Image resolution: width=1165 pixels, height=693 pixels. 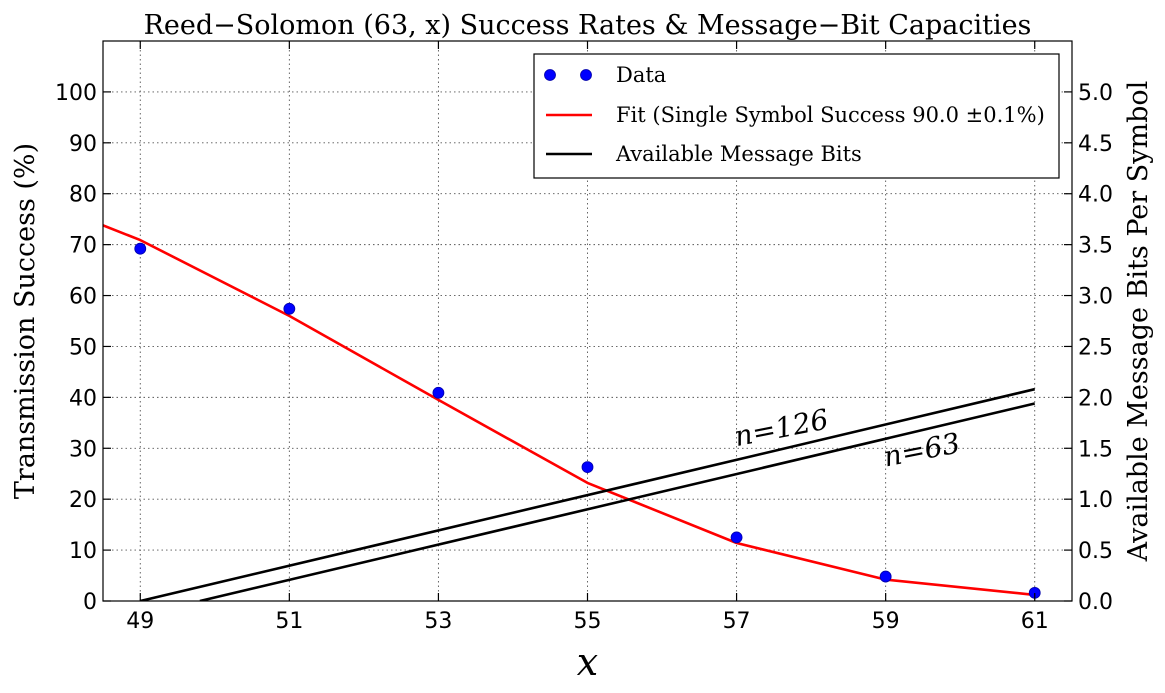 I want to click on y-tick-label: 100, so click(x=76, y=93).